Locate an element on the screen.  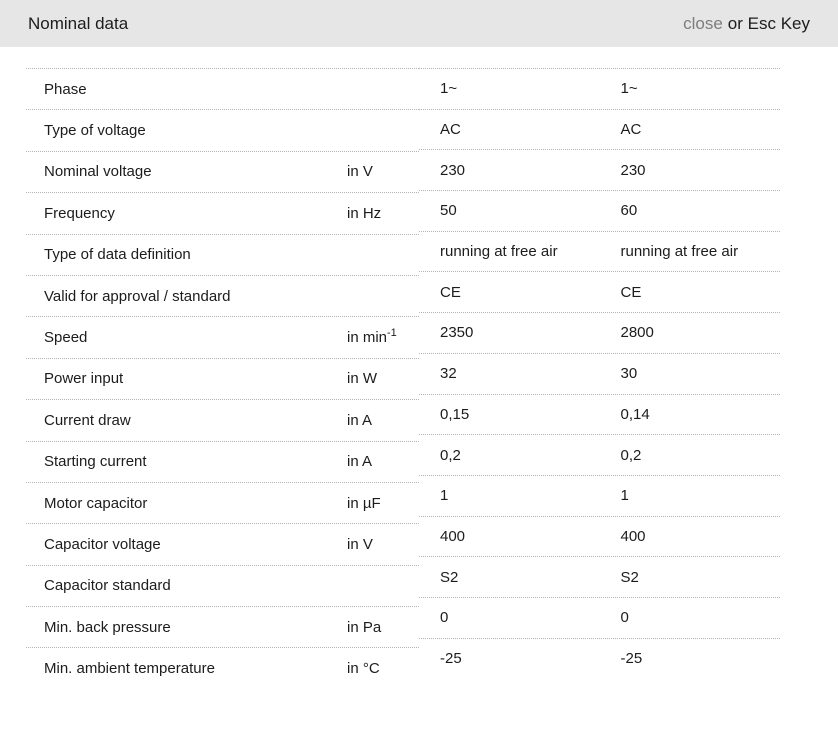
row-label: Nominal voltage is located at coordinates (98, 172).